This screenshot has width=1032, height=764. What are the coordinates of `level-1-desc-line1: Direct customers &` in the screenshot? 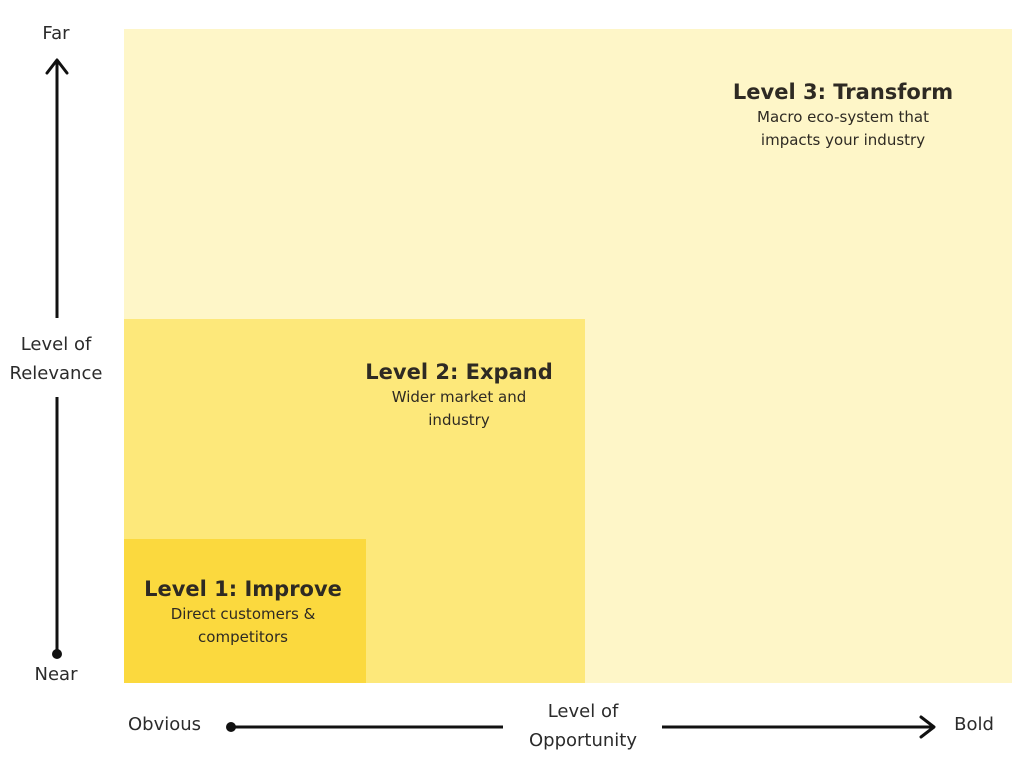 It's located at (243, 614).